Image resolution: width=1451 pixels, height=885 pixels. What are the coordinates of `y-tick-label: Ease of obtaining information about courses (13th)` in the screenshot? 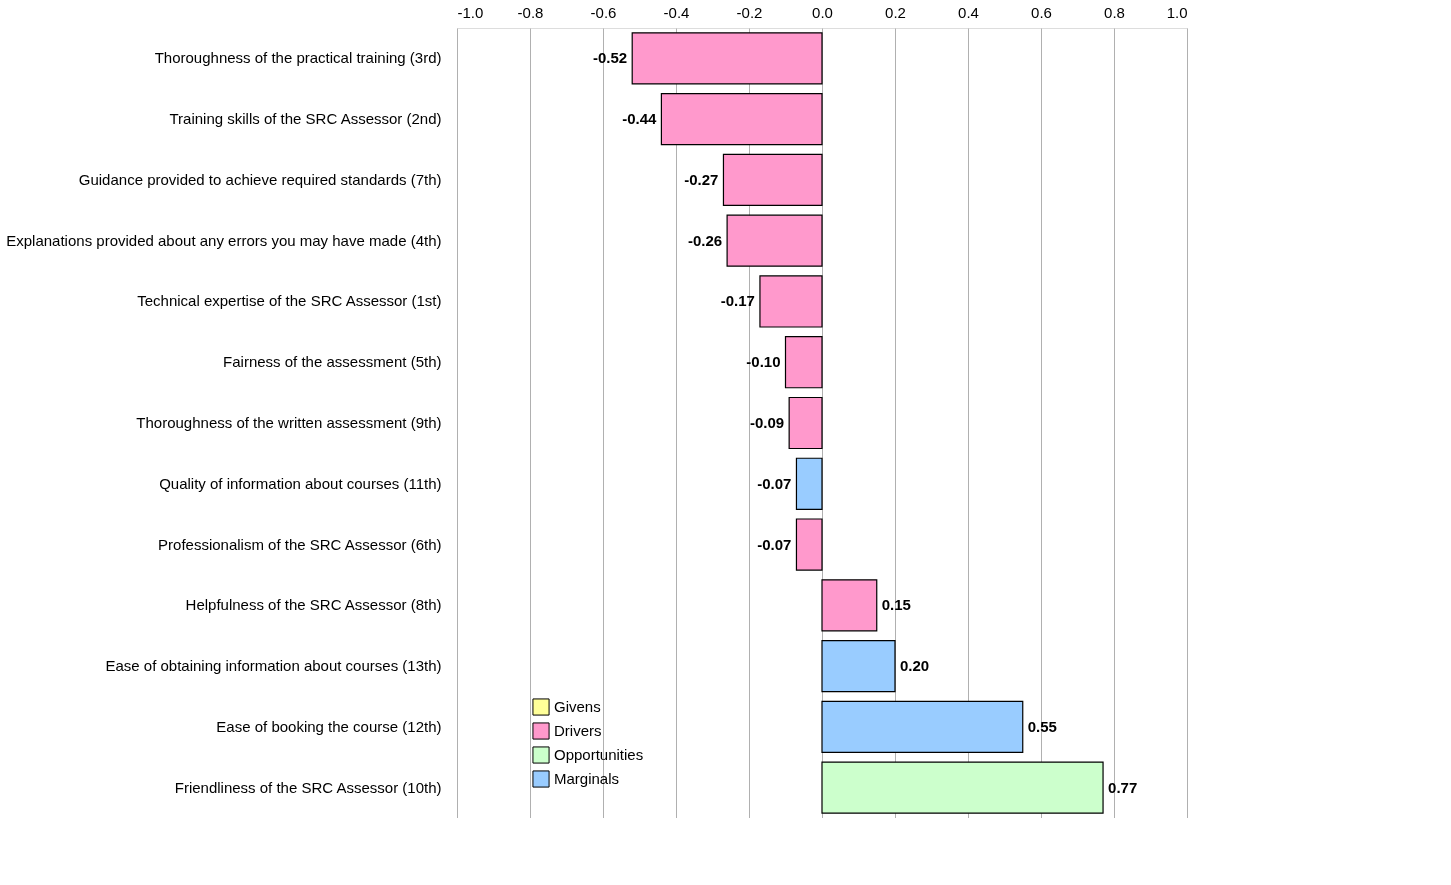 It's located at (273, 666).